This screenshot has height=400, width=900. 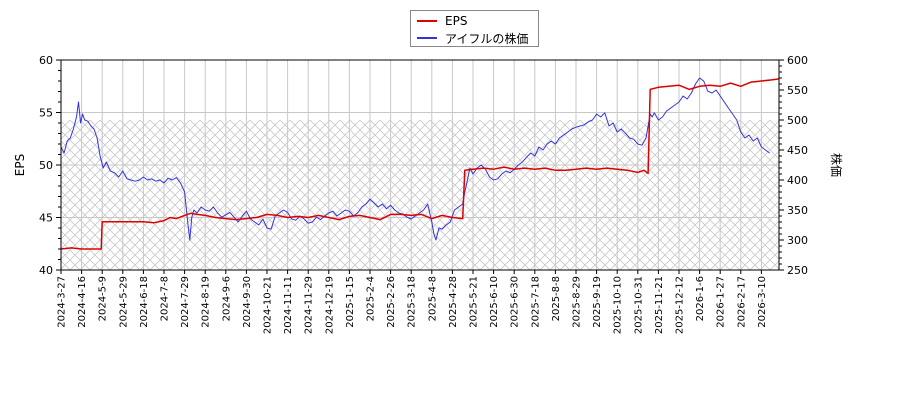 I want to click on svg-text: 2024-6-18, so click(x=144, y=302).